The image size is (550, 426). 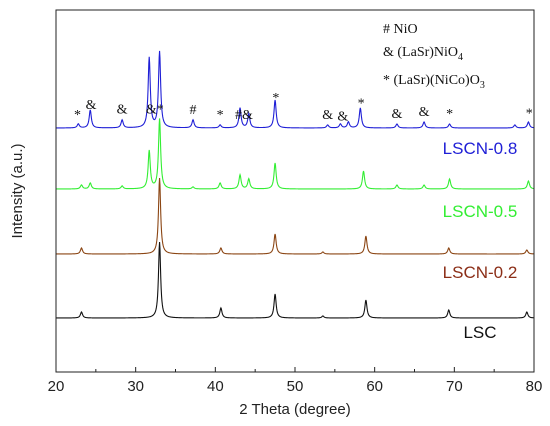 I want to click on series-label-lscn-0-5: LSCN-0.5, so click(x=480, y=211).